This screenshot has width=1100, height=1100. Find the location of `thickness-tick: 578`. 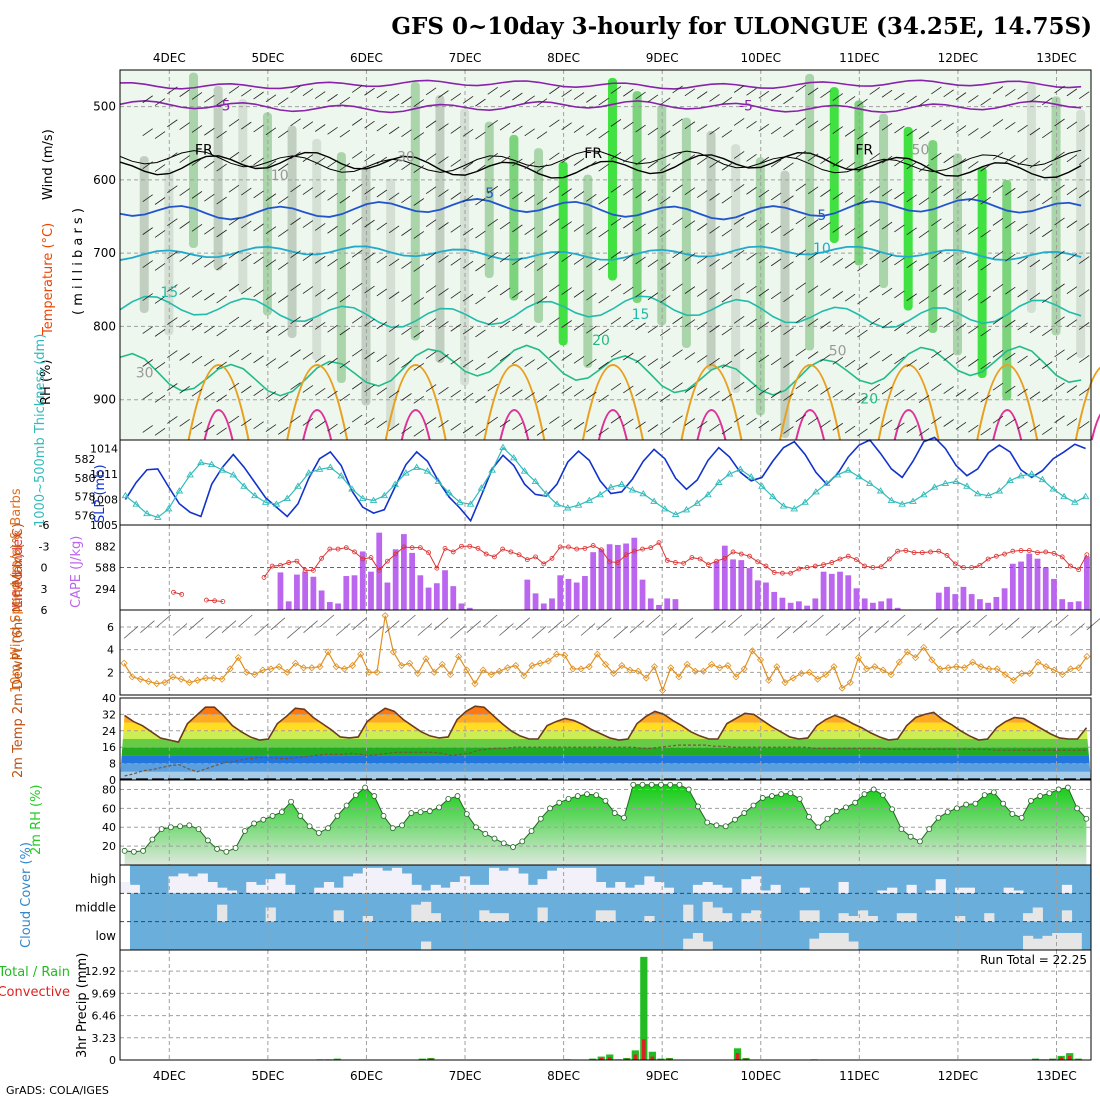

thickness-tick: 578 is located at coordinates (85, 497).